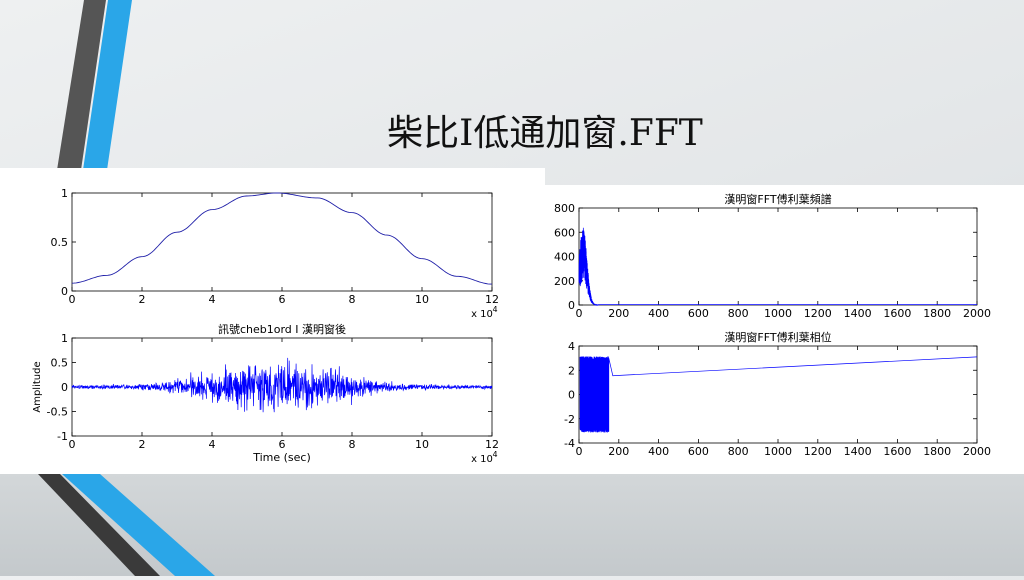  Describe the element at coordinates (777, 337) in the screenshot. I see `chart-title: 漢明窗FFT傅利葉相位` at that location.